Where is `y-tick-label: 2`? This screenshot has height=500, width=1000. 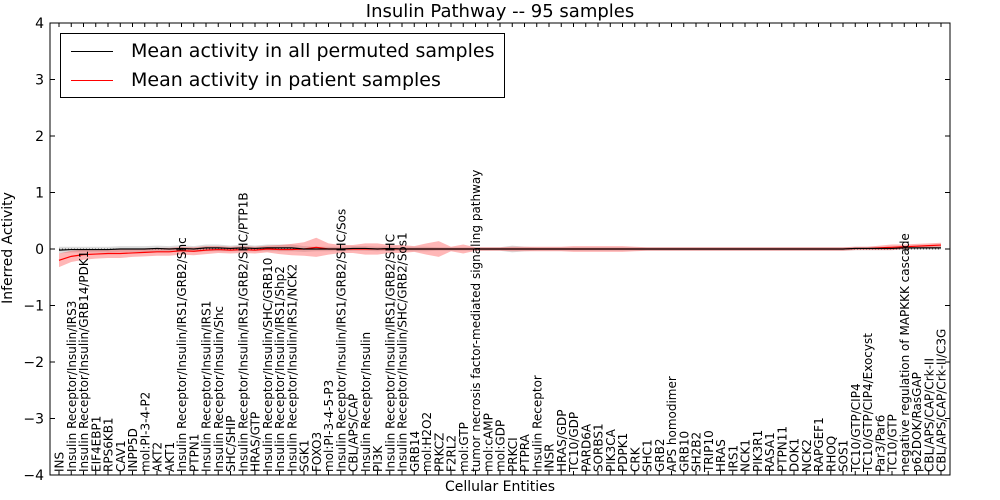 y-tick-label: 2 is located at coordinates (39, 137).